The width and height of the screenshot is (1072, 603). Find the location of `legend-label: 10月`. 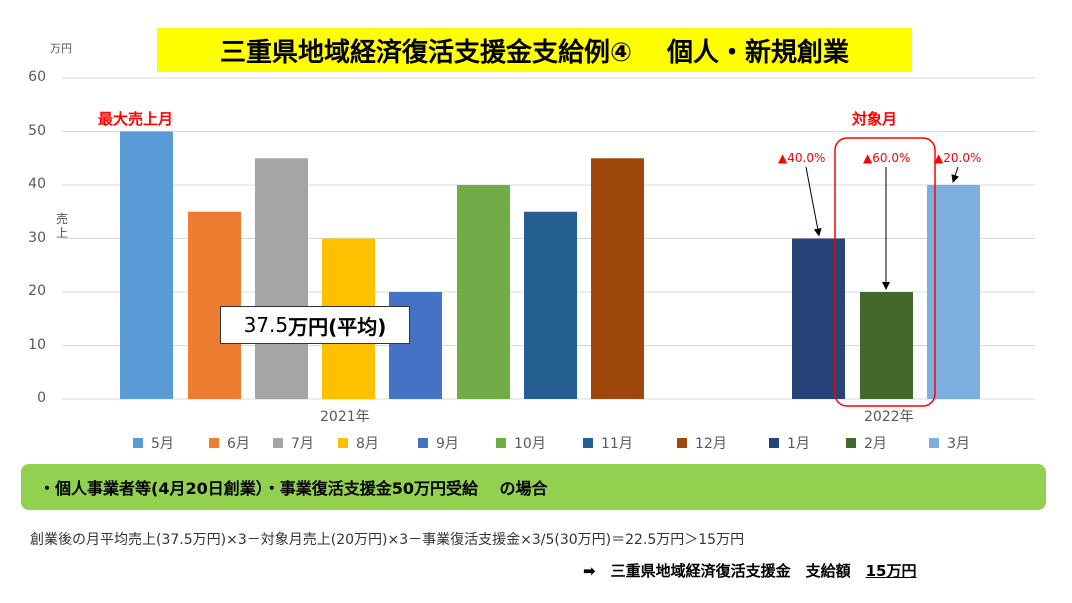

legend-label: 10月 is located at coordinates (530, 444).